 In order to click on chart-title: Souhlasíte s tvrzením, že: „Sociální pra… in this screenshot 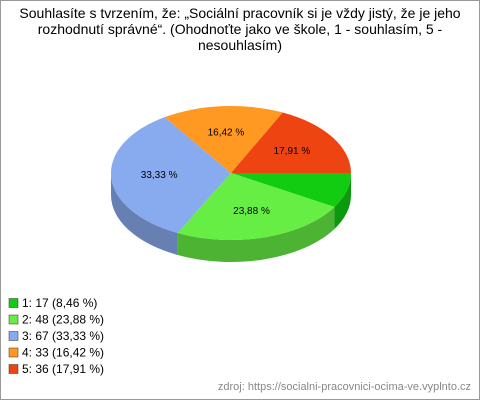, I will do `click(240, 29)`.